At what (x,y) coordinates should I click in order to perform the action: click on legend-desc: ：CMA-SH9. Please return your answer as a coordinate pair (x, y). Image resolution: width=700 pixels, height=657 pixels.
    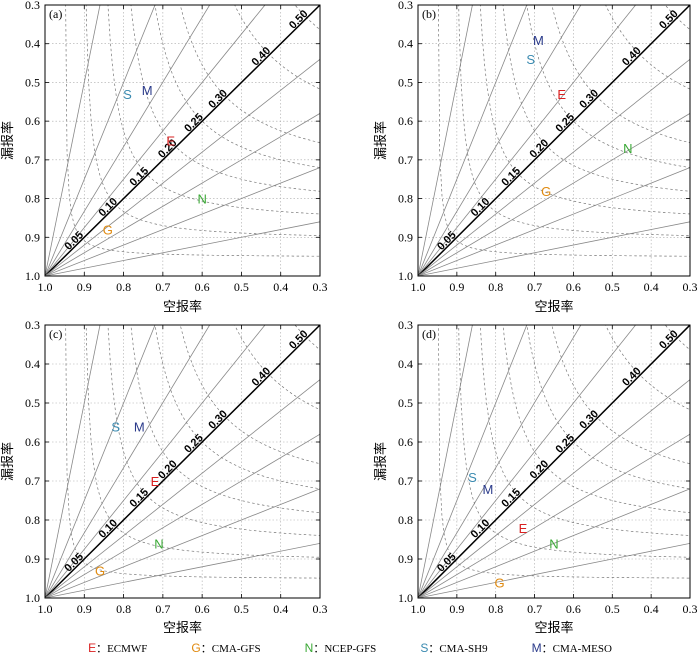
    Looking at the image, I should click on (458, 649).